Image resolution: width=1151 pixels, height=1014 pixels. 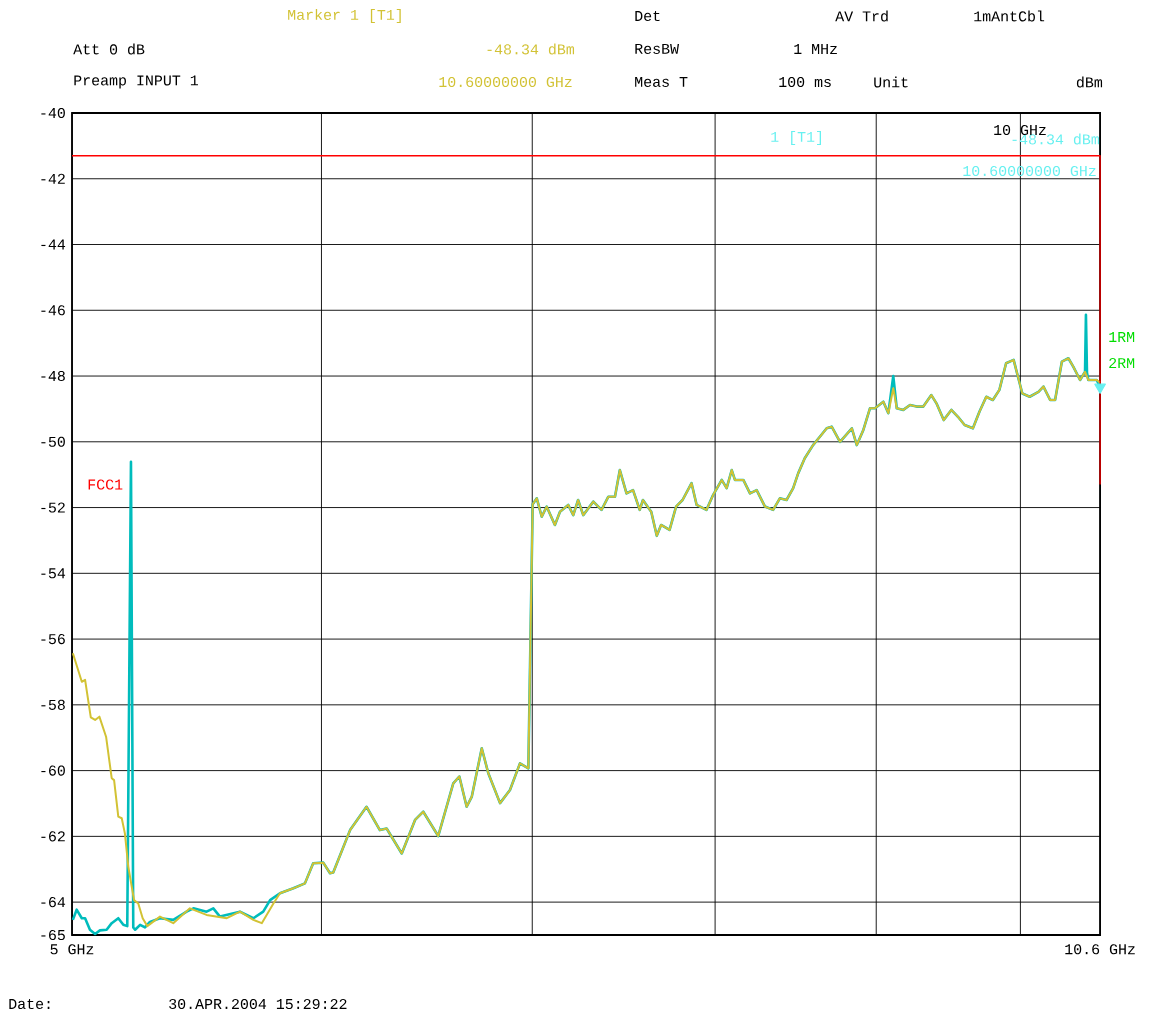 I want to click on y-tick-label: -65, so click(x=53, y=935).